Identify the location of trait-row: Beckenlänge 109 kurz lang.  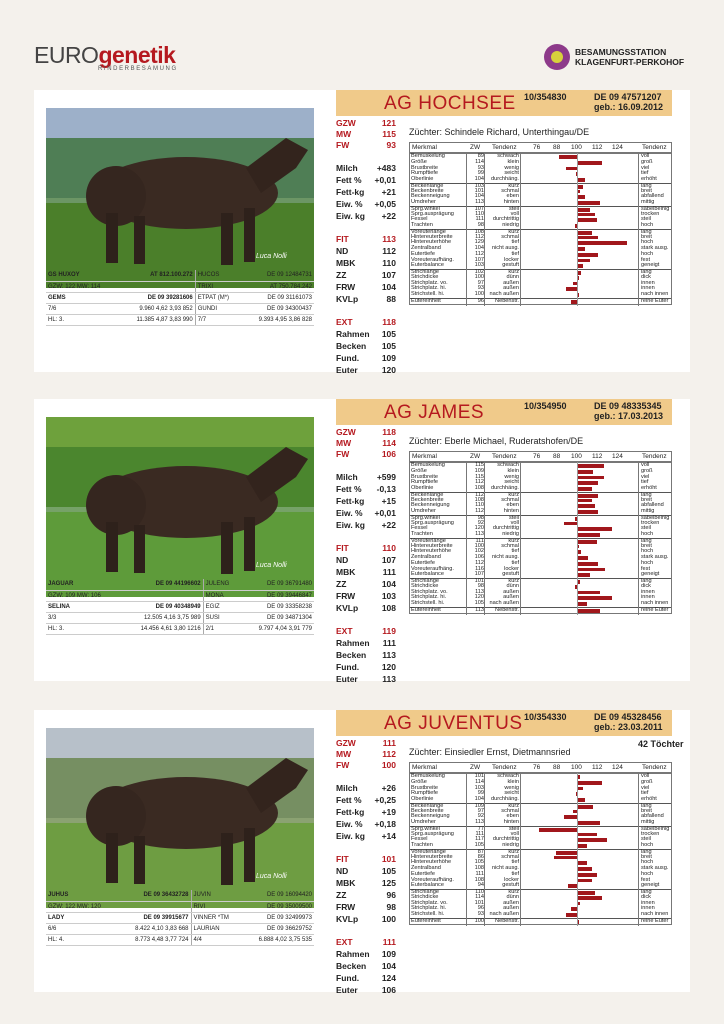
(540, 805).